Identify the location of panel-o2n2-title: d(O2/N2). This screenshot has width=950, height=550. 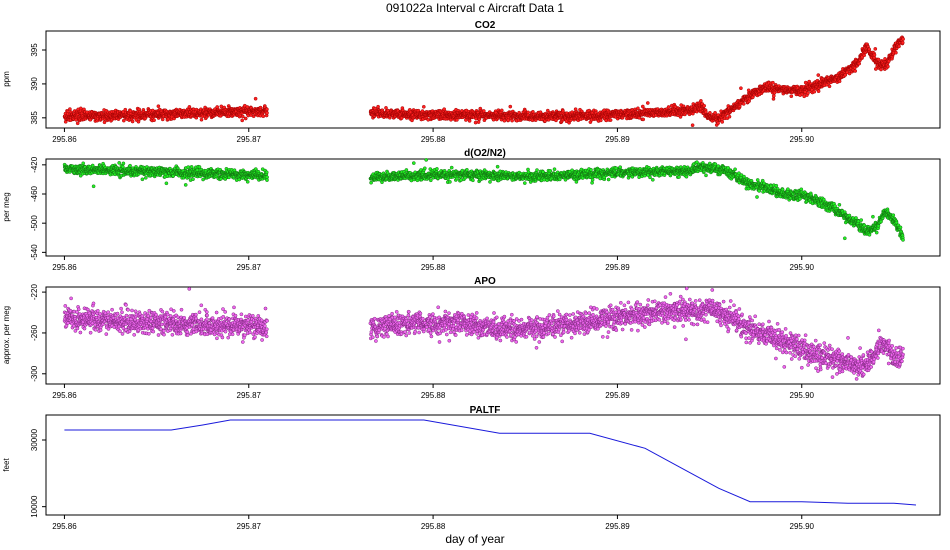
(485, 153).